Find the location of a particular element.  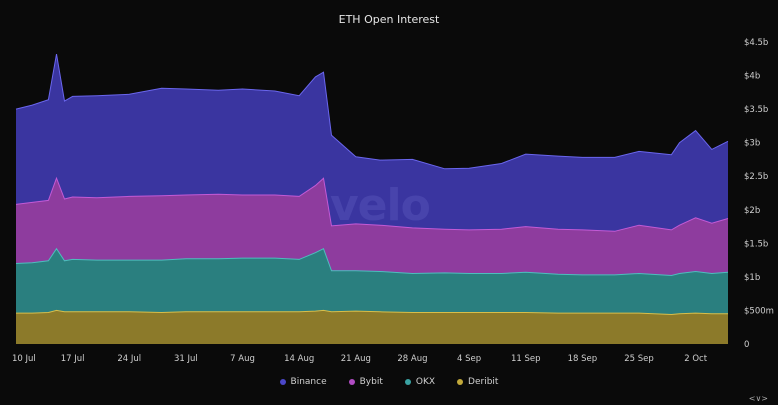

x-tick-label: 24 Jul is located at coordinates (129, 359).